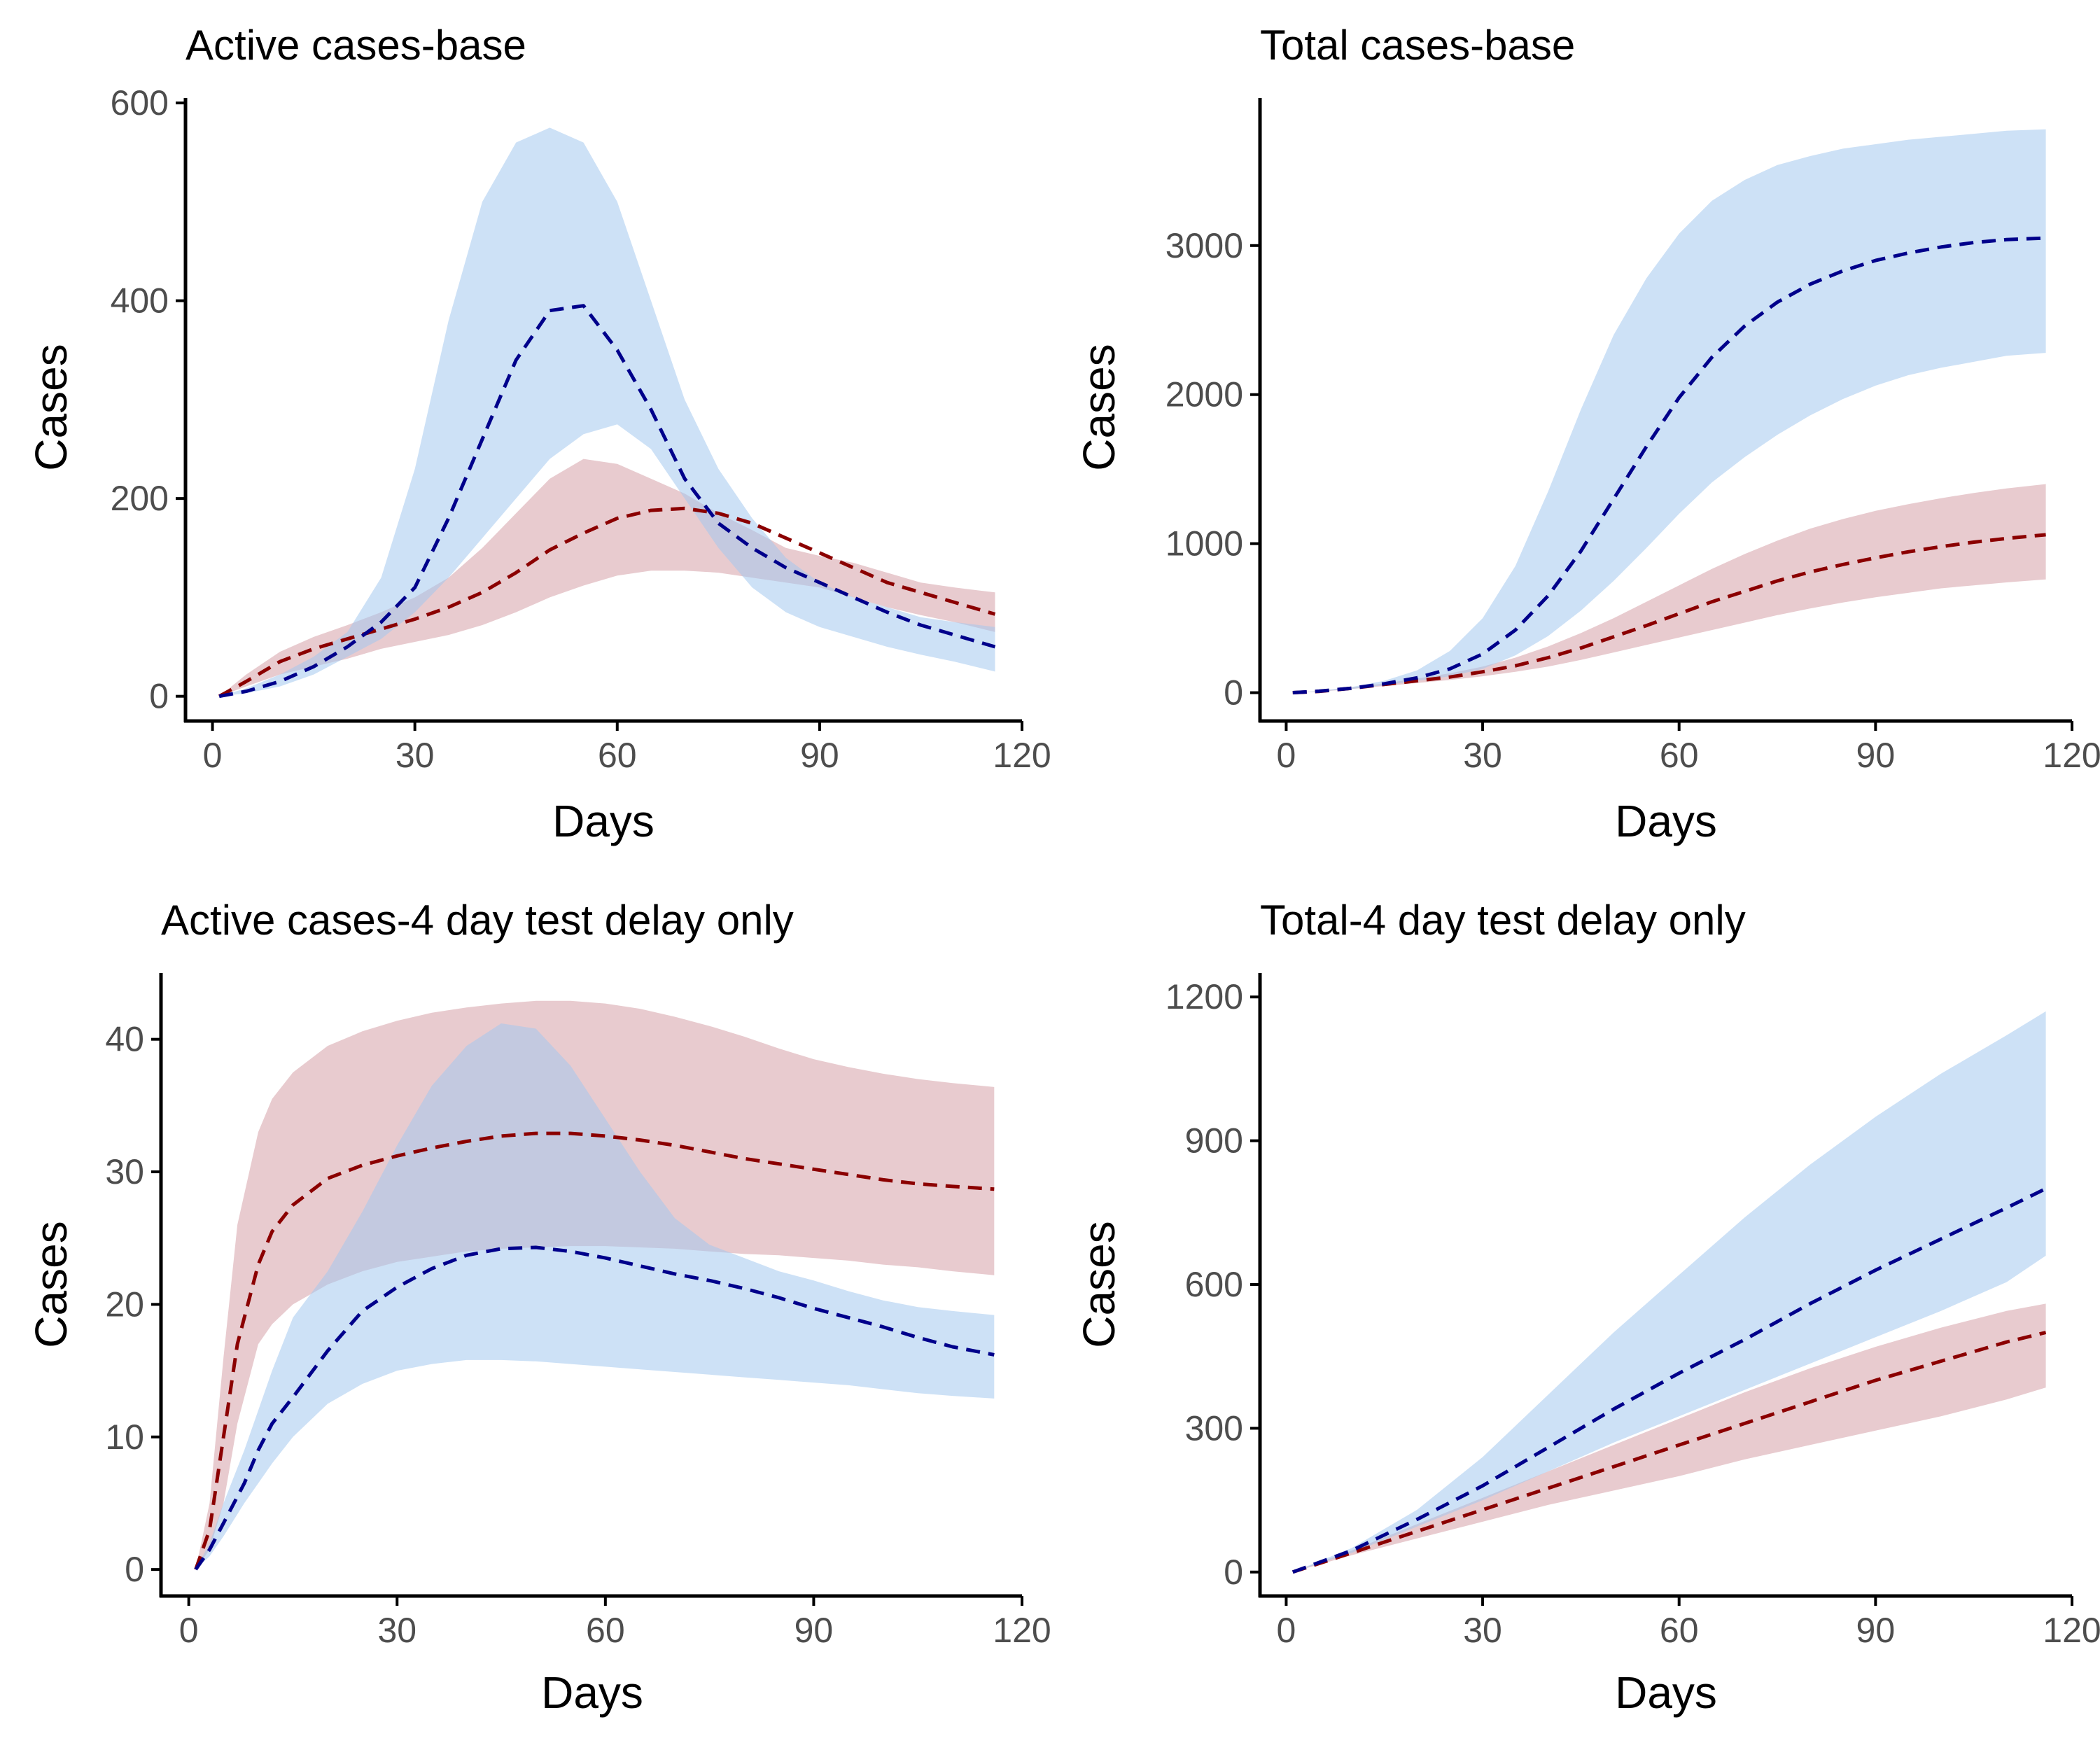 Image resolution: width=2100 pixels, height=1750 pixels. Describe the element at coordinates (124, 1437) in the screenshot. I see `y-tick-label: 10` at that location.